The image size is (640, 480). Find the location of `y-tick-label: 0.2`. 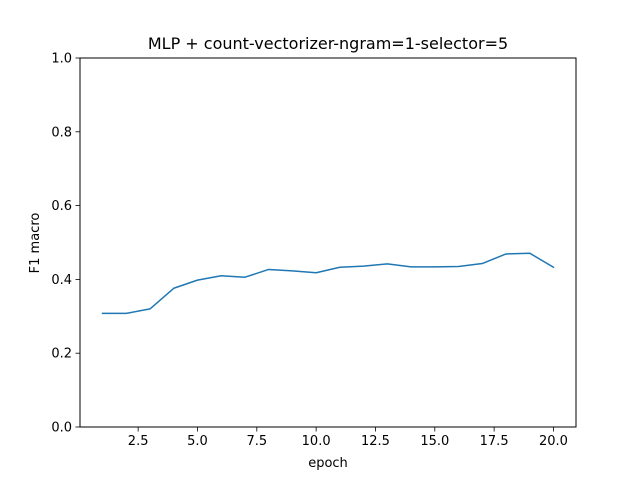

y-tick-label: 0.2 is located at coordinates (61, 354).